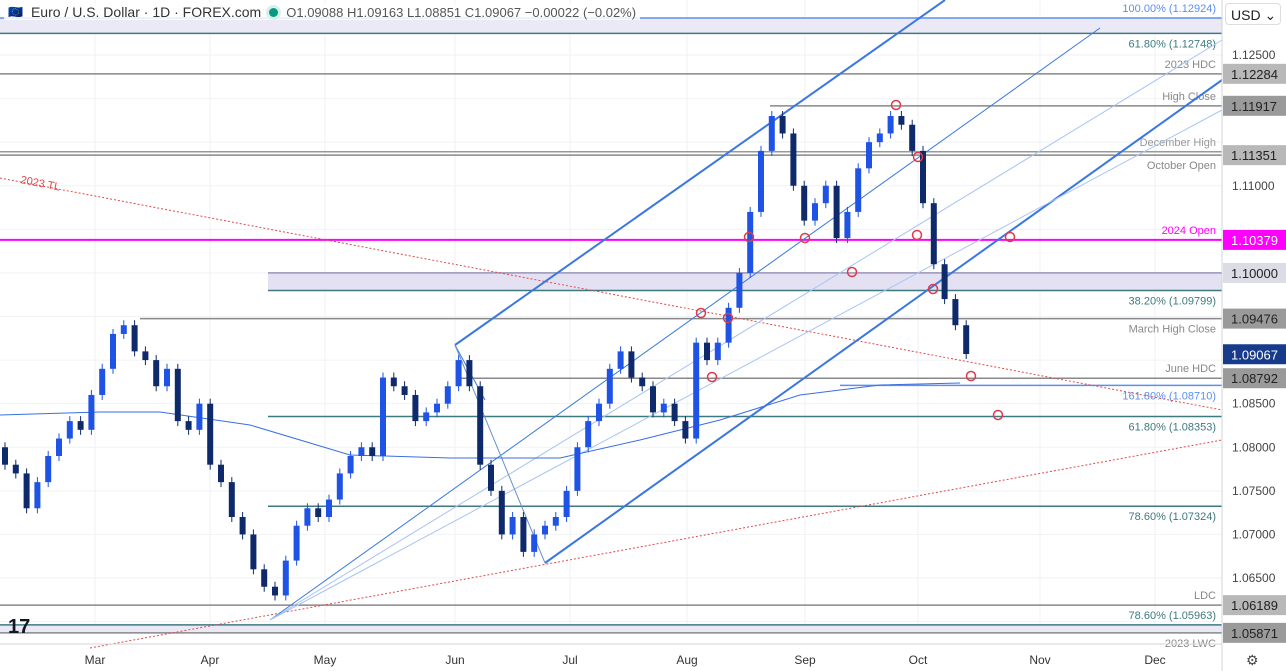 The height and width of the screenshot is (671, 1286). What do you see at coordinates (1254, 354) in the screenshot?
I see `last-price-badge` at bounding box center [1254, 354].